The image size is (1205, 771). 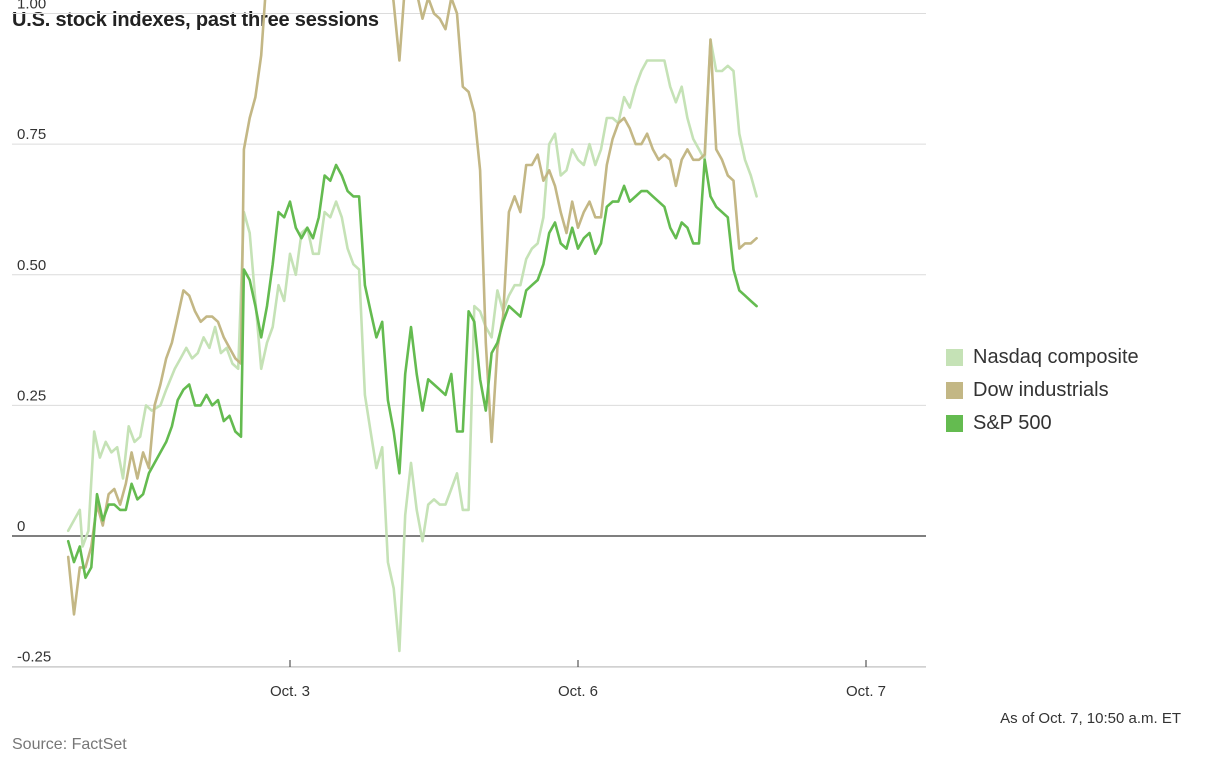 I want to click on x-axis-labels: Oct. 3 Oct. 6 Oct. 7, so click(x=578, y=680).